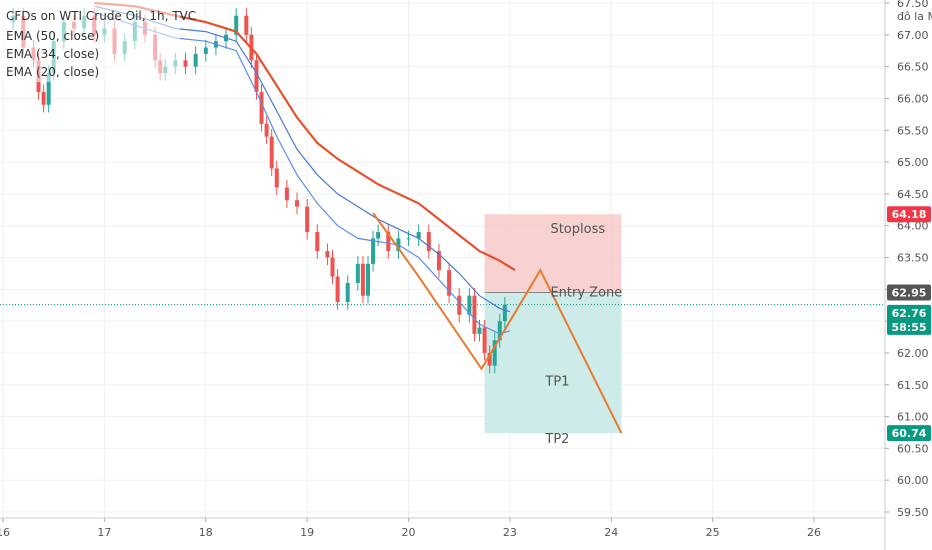  I want to click on price-tick-label: 66.00, so click(913, 98).